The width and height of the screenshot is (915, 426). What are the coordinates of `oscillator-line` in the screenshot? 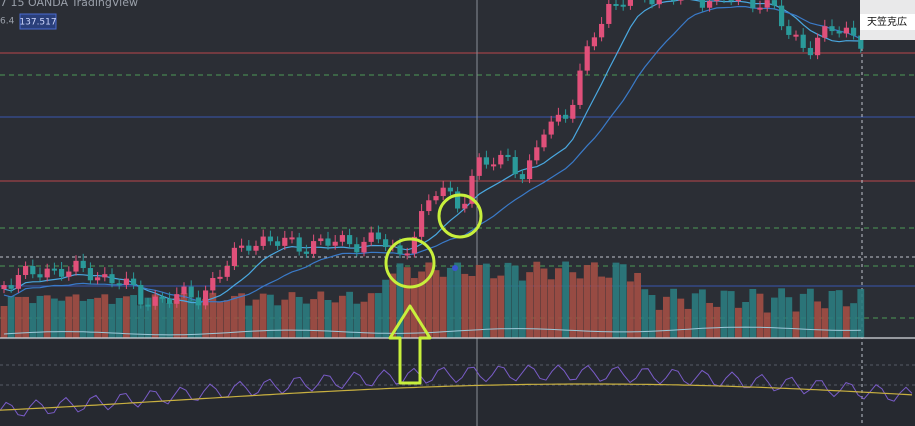 It's located at (456, 390).